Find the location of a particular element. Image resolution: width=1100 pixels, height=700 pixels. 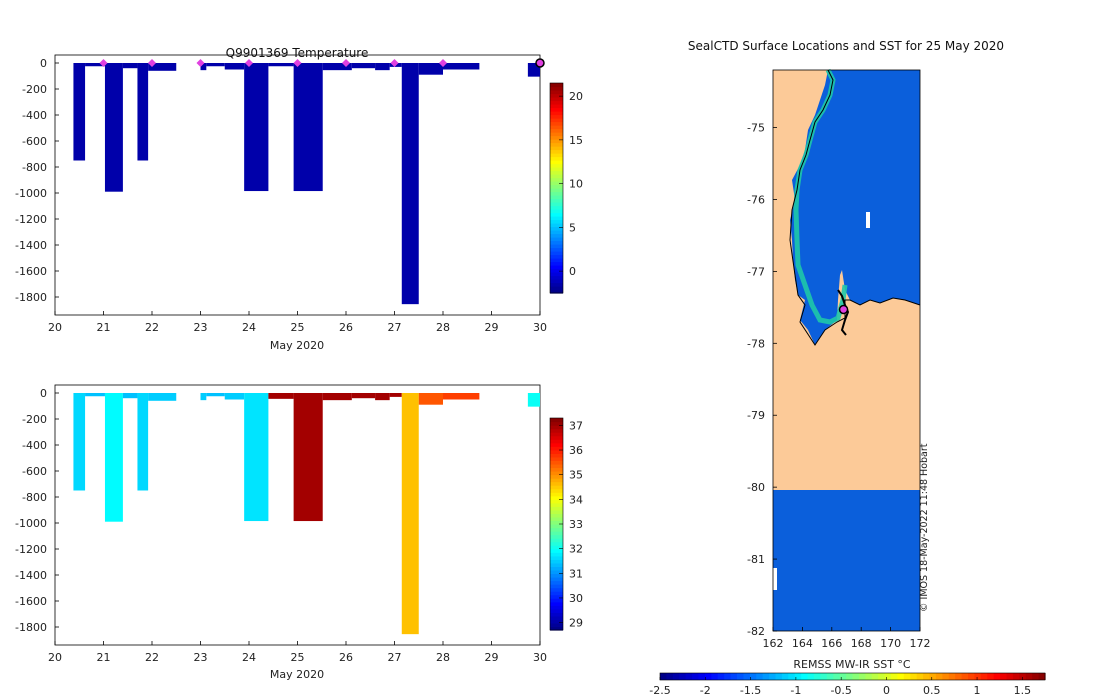

ross-sea-area is located at coordinates (855, 207).